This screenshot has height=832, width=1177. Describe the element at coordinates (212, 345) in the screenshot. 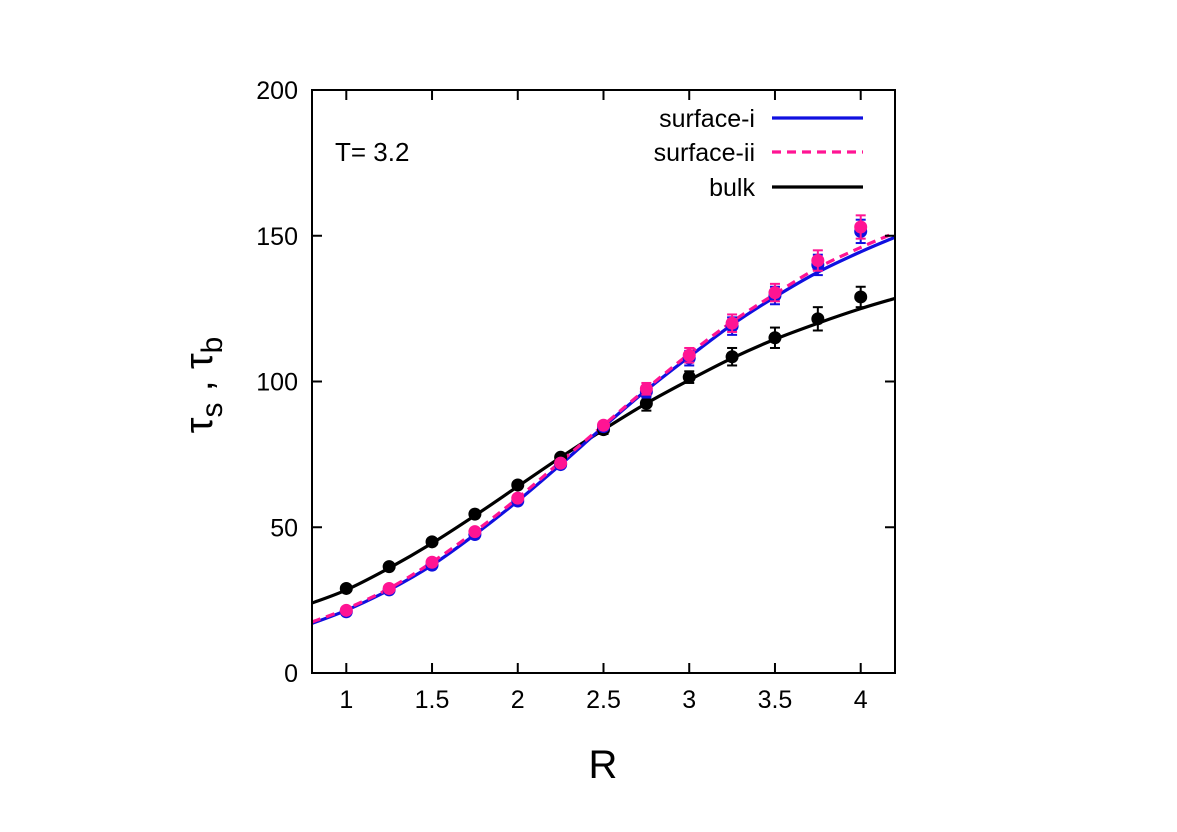

I see `y-axis-title-sub-b: b` at that location.